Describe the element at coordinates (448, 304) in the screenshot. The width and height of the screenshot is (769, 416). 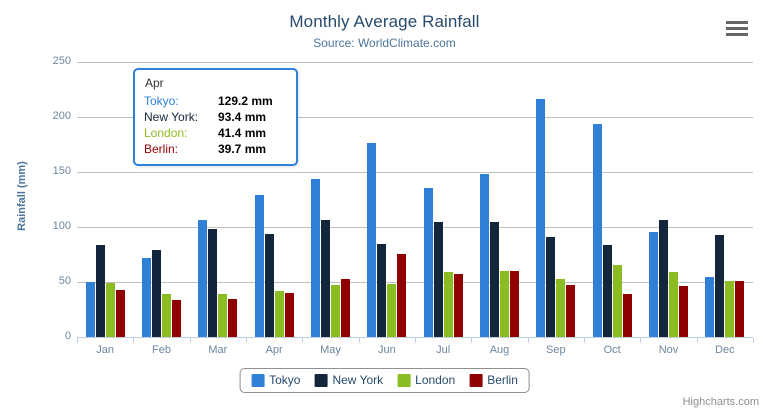
I see `bar-london-jul` at that location.